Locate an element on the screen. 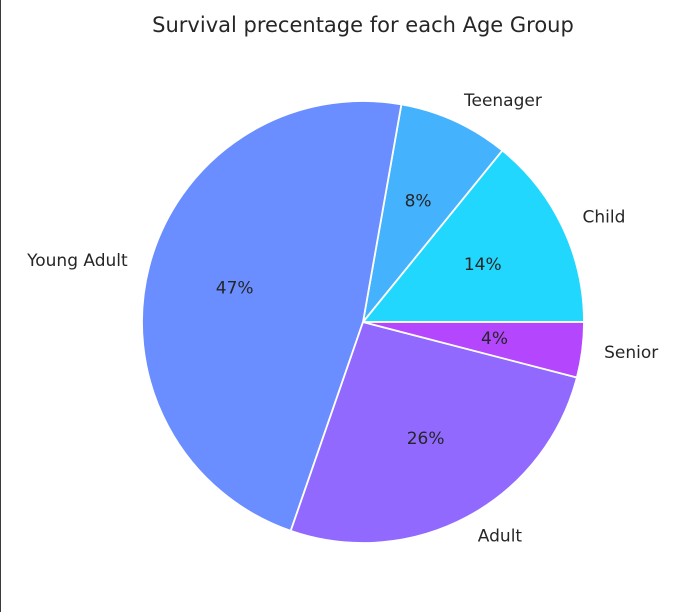  slice-percent-adult: 26% is located at coordinates (426, 439).